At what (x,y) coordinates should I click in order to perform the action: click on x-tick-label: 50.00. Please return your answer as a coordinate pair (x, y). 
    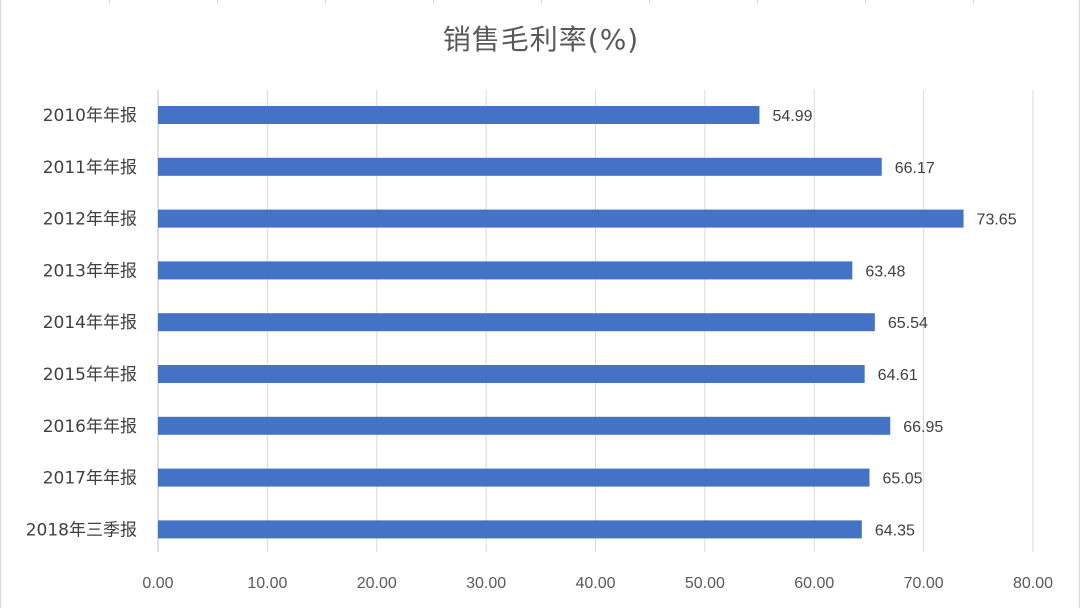
    Looking at the image, I should click on (705, 583).